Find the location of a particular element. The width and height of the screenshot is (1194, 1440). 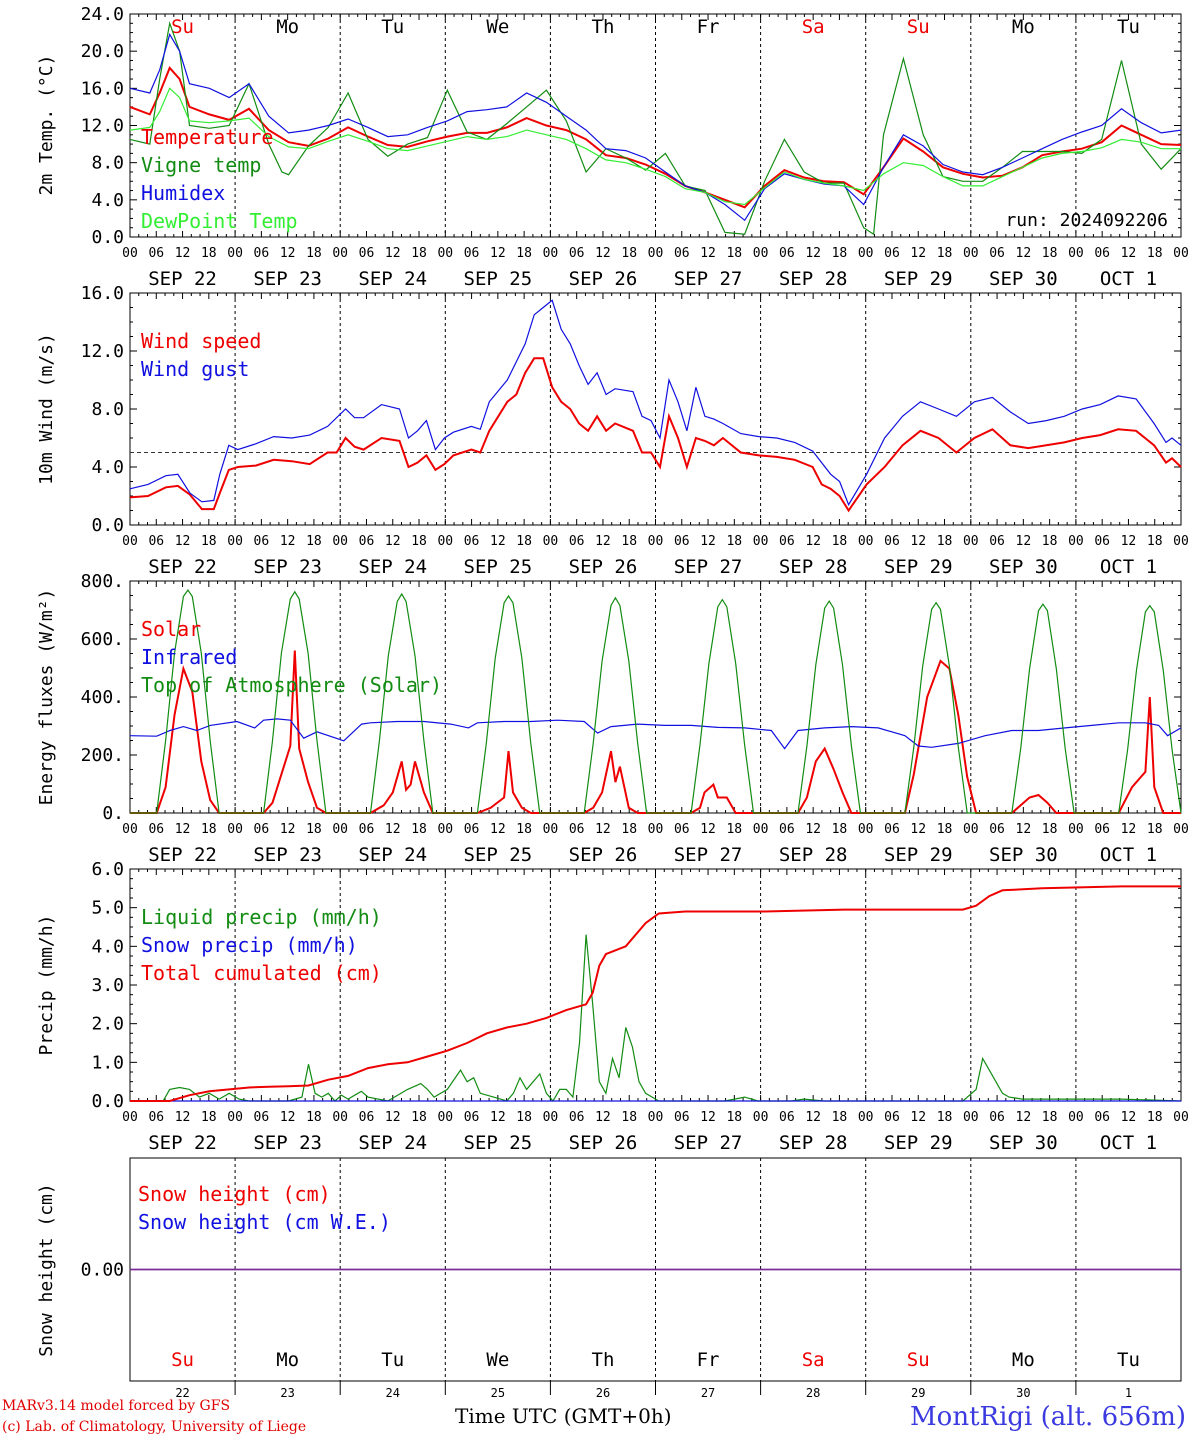

station-name: MontRigi (alt. 656m) is located at coordinates (1048, 1417).